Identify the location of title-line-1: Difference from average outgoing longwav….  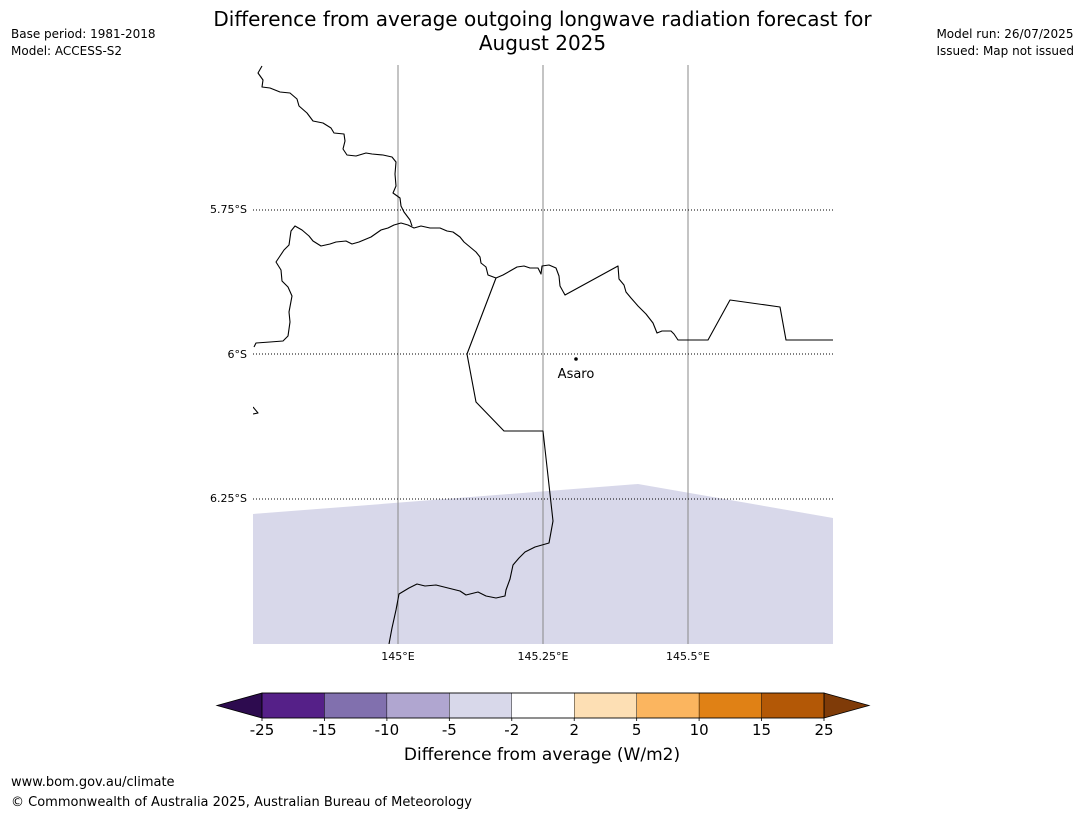
(542, 19).